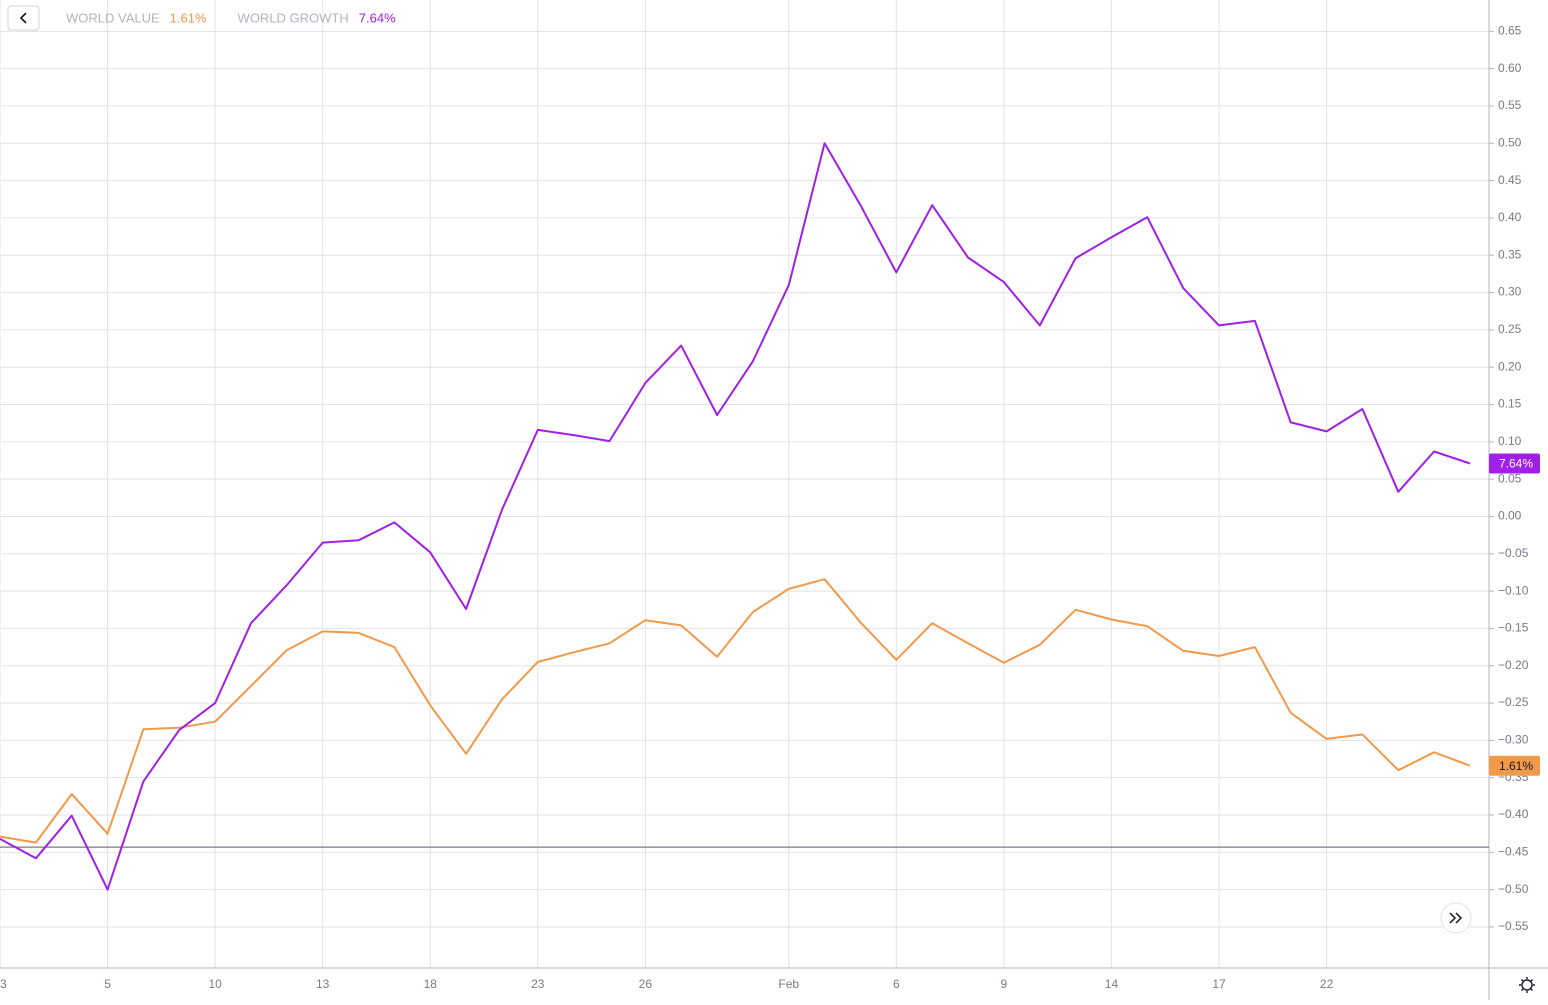  Describe the element at coordinates (188, 17) in the screenshot. I see `legend-value: 1.61%` at that location.